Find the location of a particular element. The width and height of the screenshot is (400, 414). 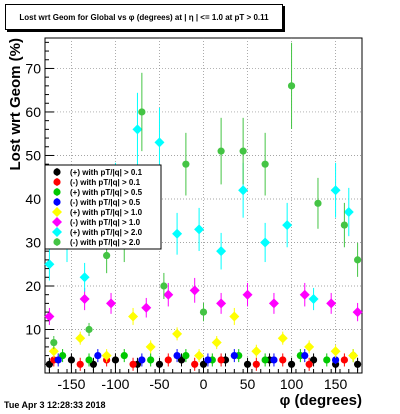

y-tick-label: 70 is located at coordinates (33, 68).